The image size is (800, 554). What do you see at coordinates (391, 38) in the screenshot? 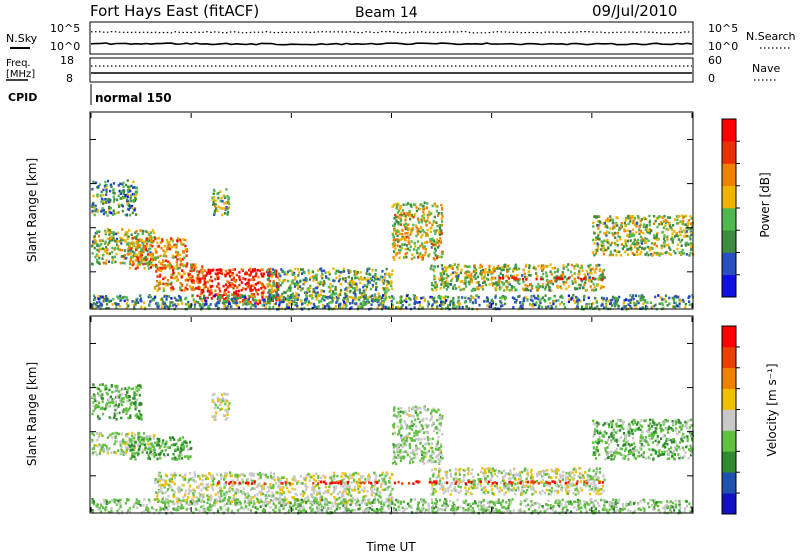
I see `noise-panel-frame` at bounding box center [391, 38].